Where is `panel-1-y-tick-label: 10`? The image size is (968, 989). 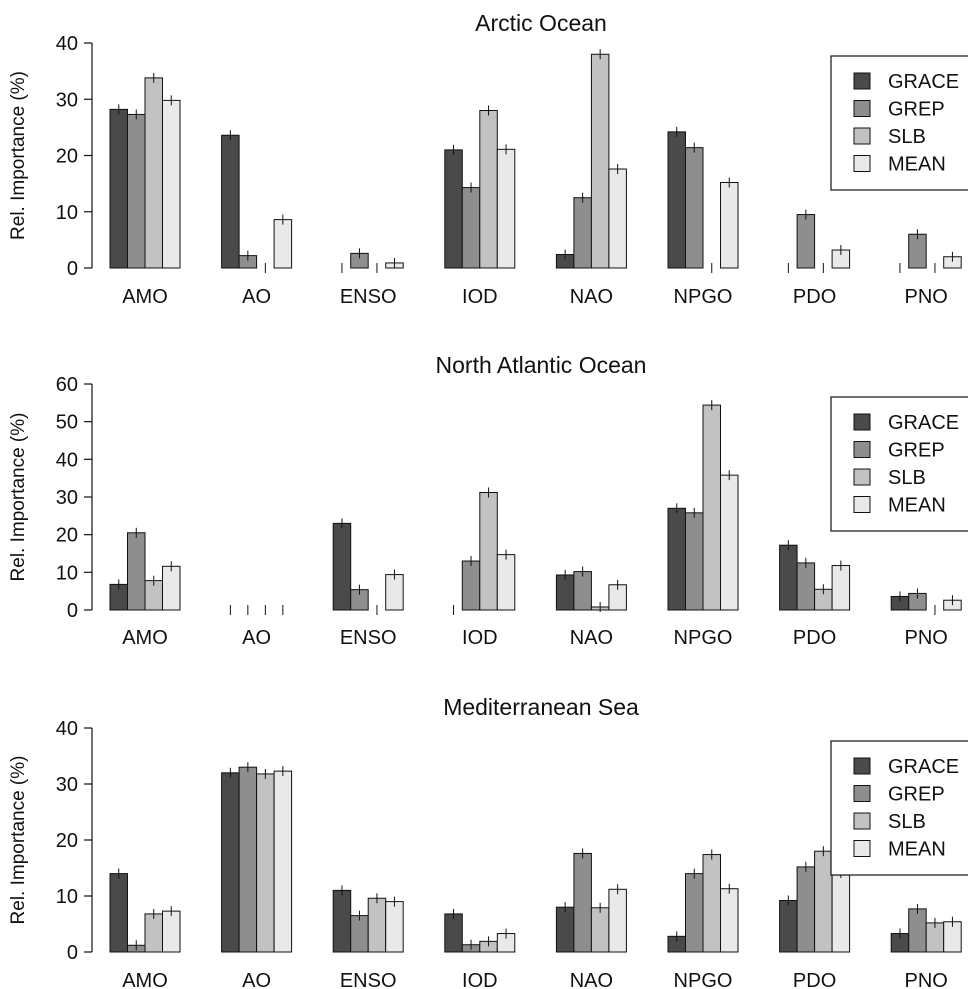
panel-1-y-tick-label: 10 is located at coordinates (67, 213).